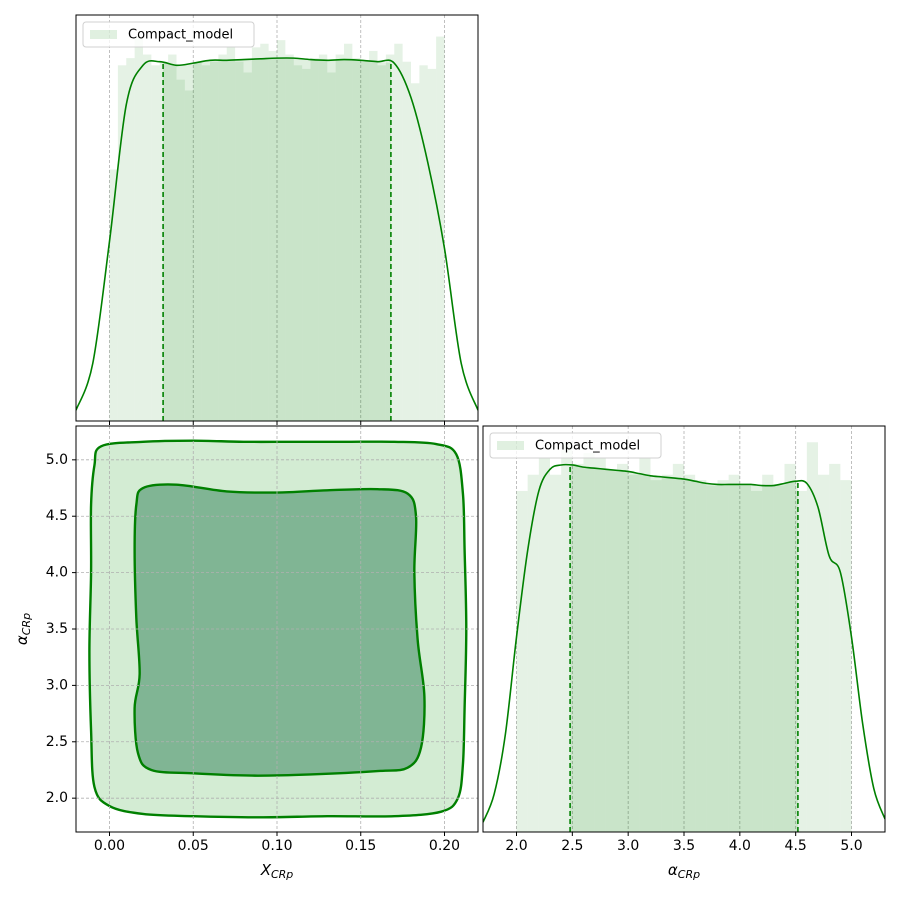 The width and height of the screenshot is (900, 900). Describe the element at coordinates (516, 846) in the screenshot. I see `x-tick-label: 2.0` at that location.